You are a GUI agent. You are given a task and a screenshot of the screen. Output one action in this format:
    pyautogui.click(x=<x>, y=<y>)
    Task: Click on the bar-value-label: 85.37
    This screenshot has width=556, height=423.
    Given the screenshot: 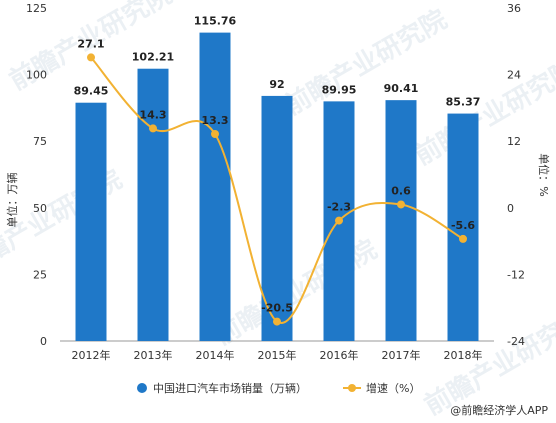 What is the action you would take?
    pyautogui.click(x=463, y=102)
    